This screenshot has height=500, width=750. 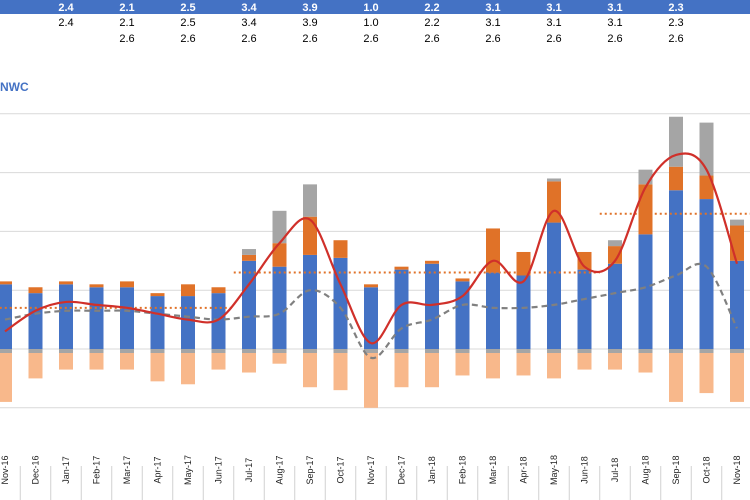 What do you see at coordinates (554, 470) in the screenshot?
I see `x-tick-label: May-18` at bounding box center [554, 470].